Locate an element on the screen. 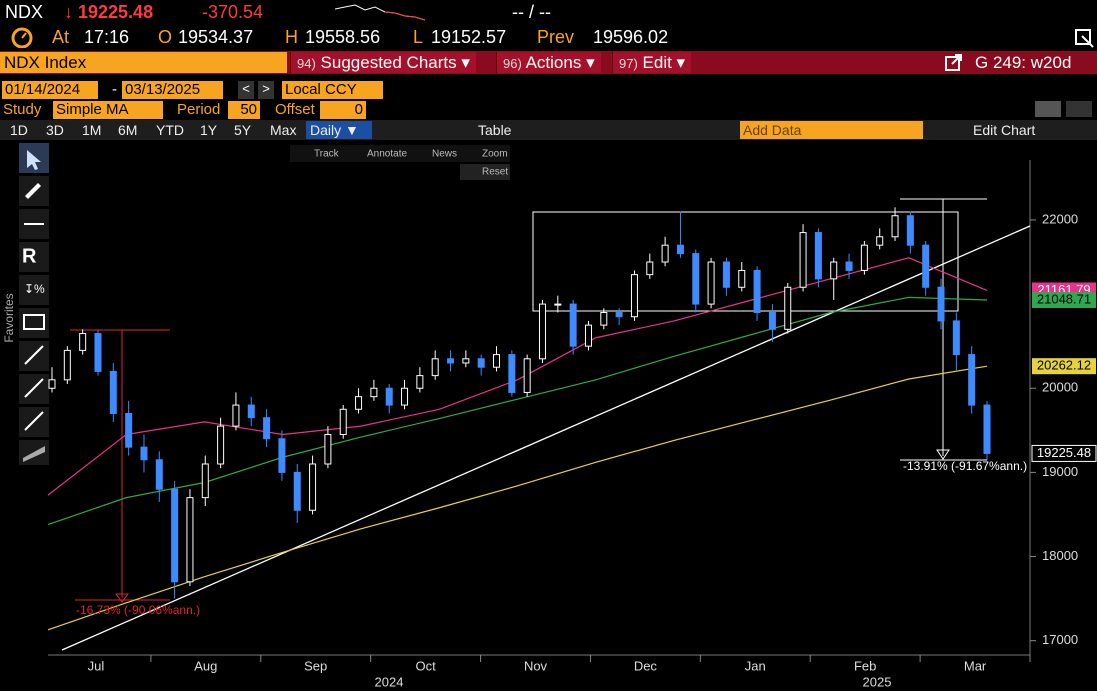  chart-tool: Track is located at coordinates (327, 154).